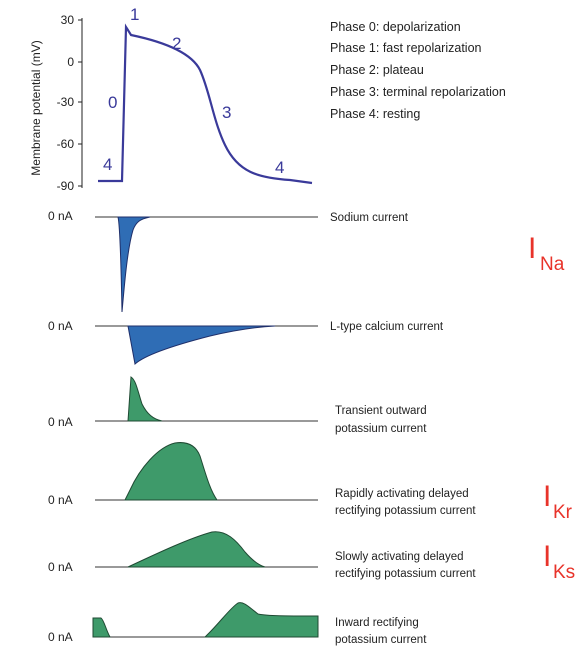 This screenshot has width=585, height=651. Describe the element at coordinates (406, 48) in the screenshot. I see `phase-legend-item: Phase 1: fast repolarization` at that location.